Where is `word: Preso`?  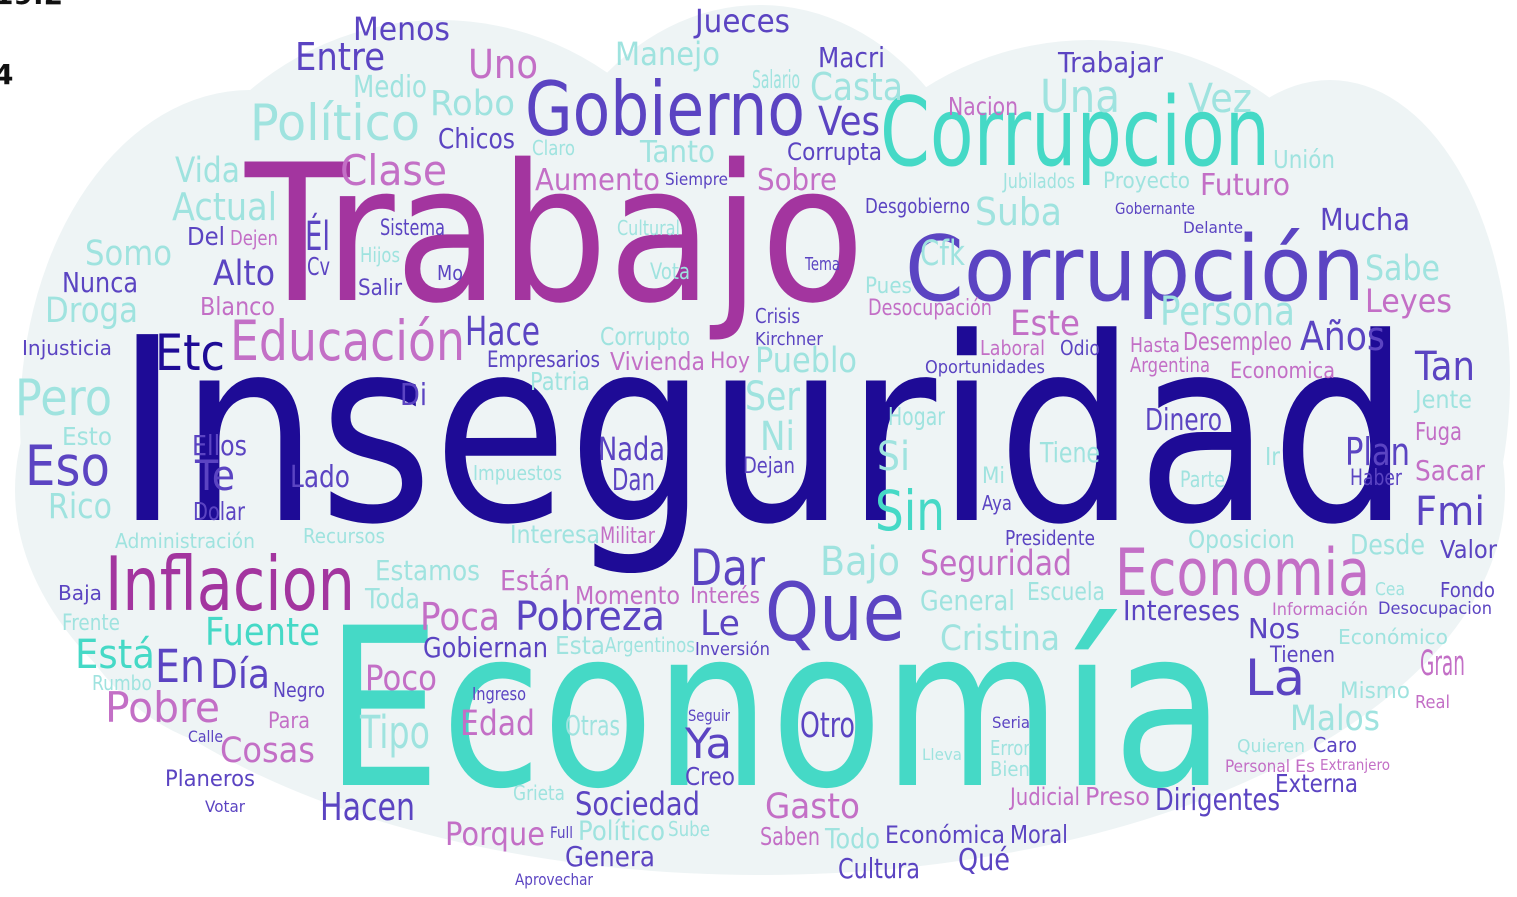 word: Preso is located at coordinates (1117, 796).